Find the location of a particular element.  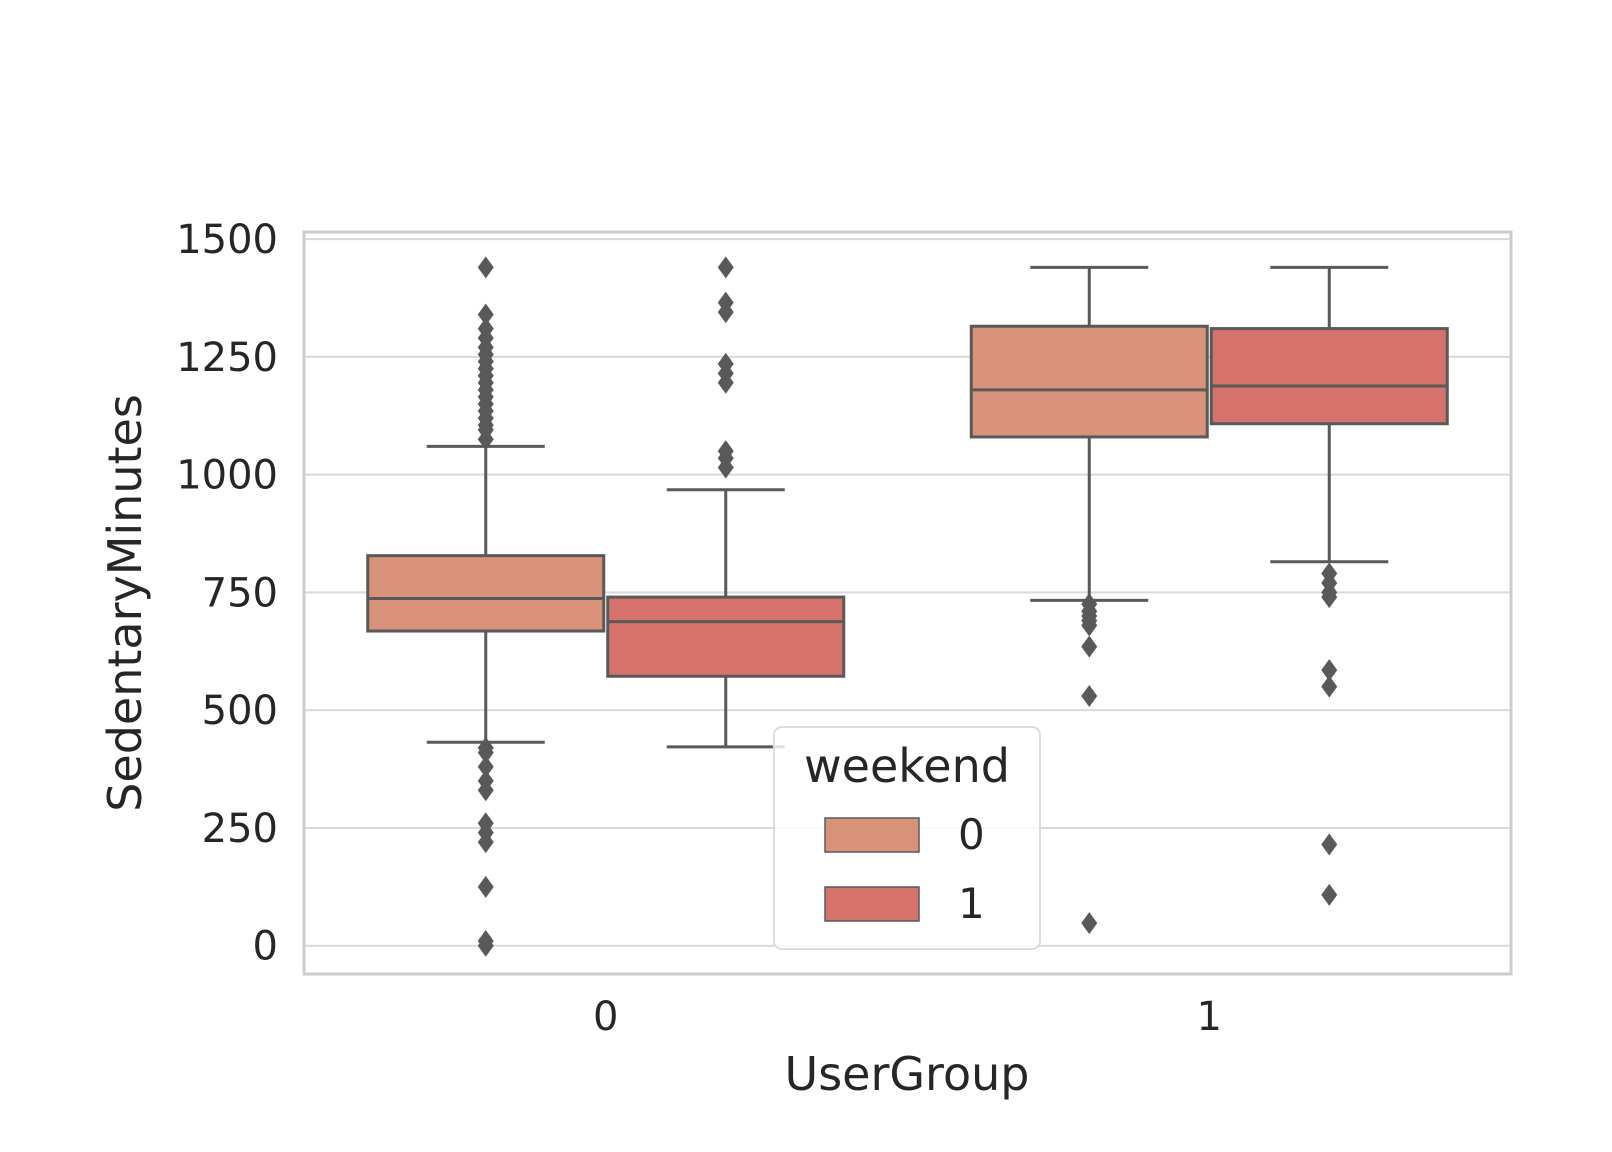

y-tick-label: 500 is located at coordinates (240, 711).